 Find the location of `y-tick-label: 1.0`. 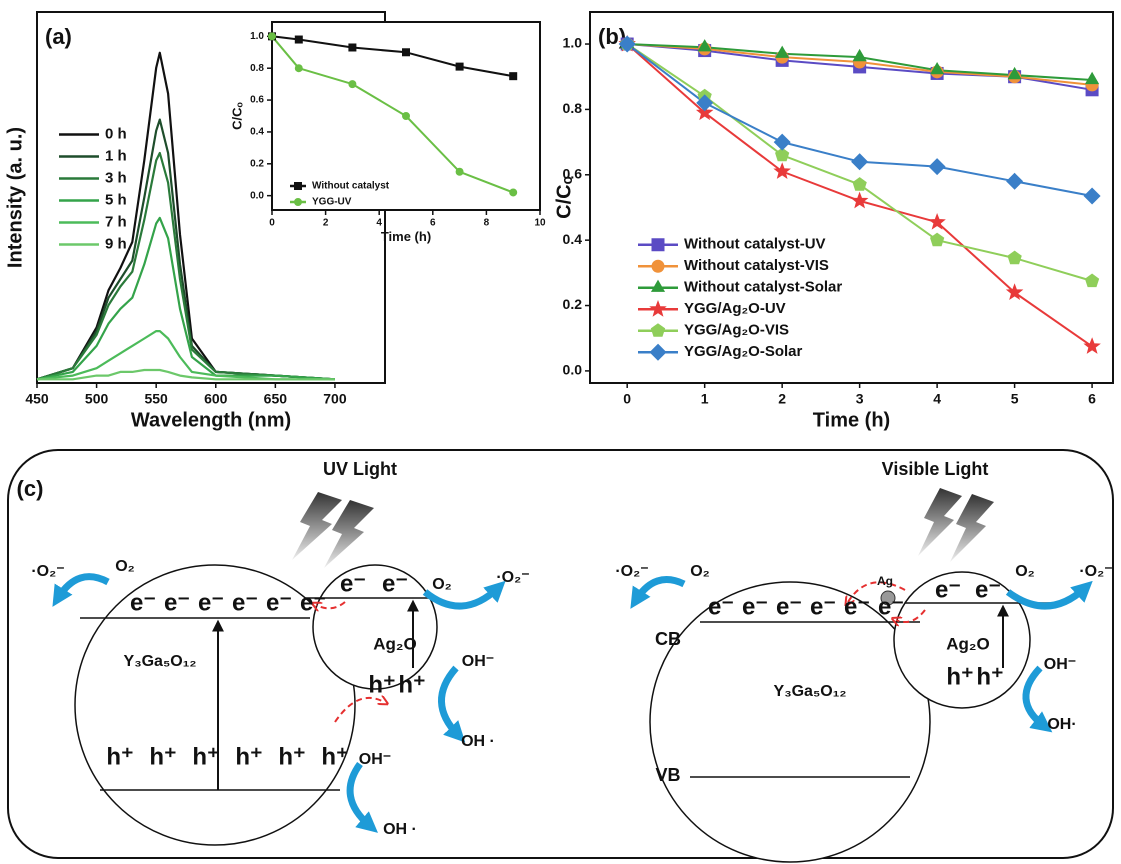

y-tick-label: 1.0 is located at coordinates (573, 43).